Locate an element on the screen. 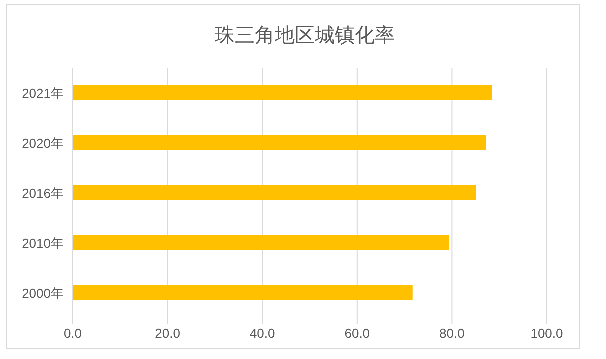 The image size is (606, 359). x-tick-label: 60.0 is located at coordinates (357, 333).